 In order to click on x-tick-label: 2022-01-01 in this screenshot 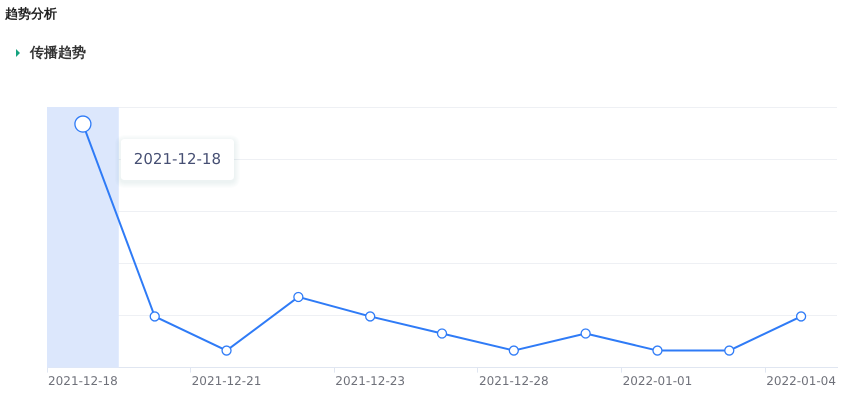, I will do `click(657, 381)`.